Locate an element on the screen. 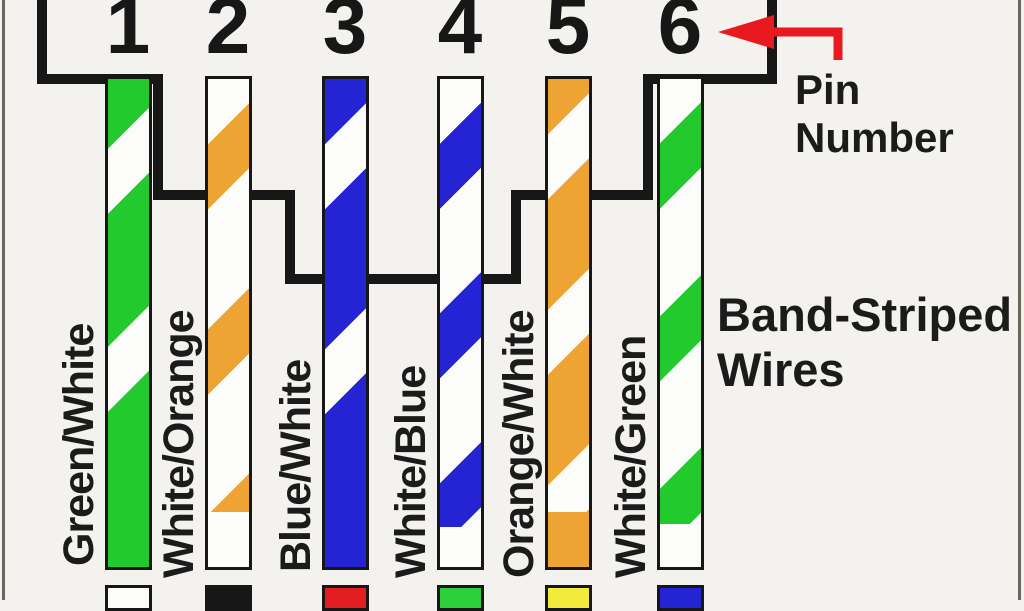 The height and width of the screenshot is (611, 1024). pin-number-callout-line1: Pin is located at coordinates (828, 89).